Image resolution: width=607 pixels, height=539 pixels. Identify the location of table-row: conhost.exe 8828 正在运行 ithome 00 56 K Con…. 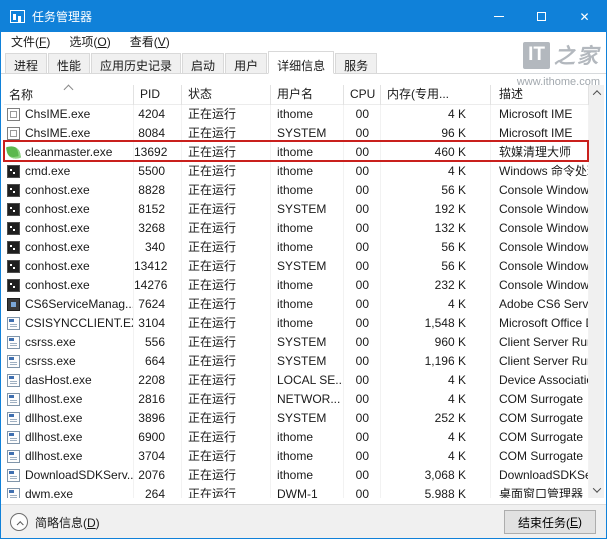
(296, 190).